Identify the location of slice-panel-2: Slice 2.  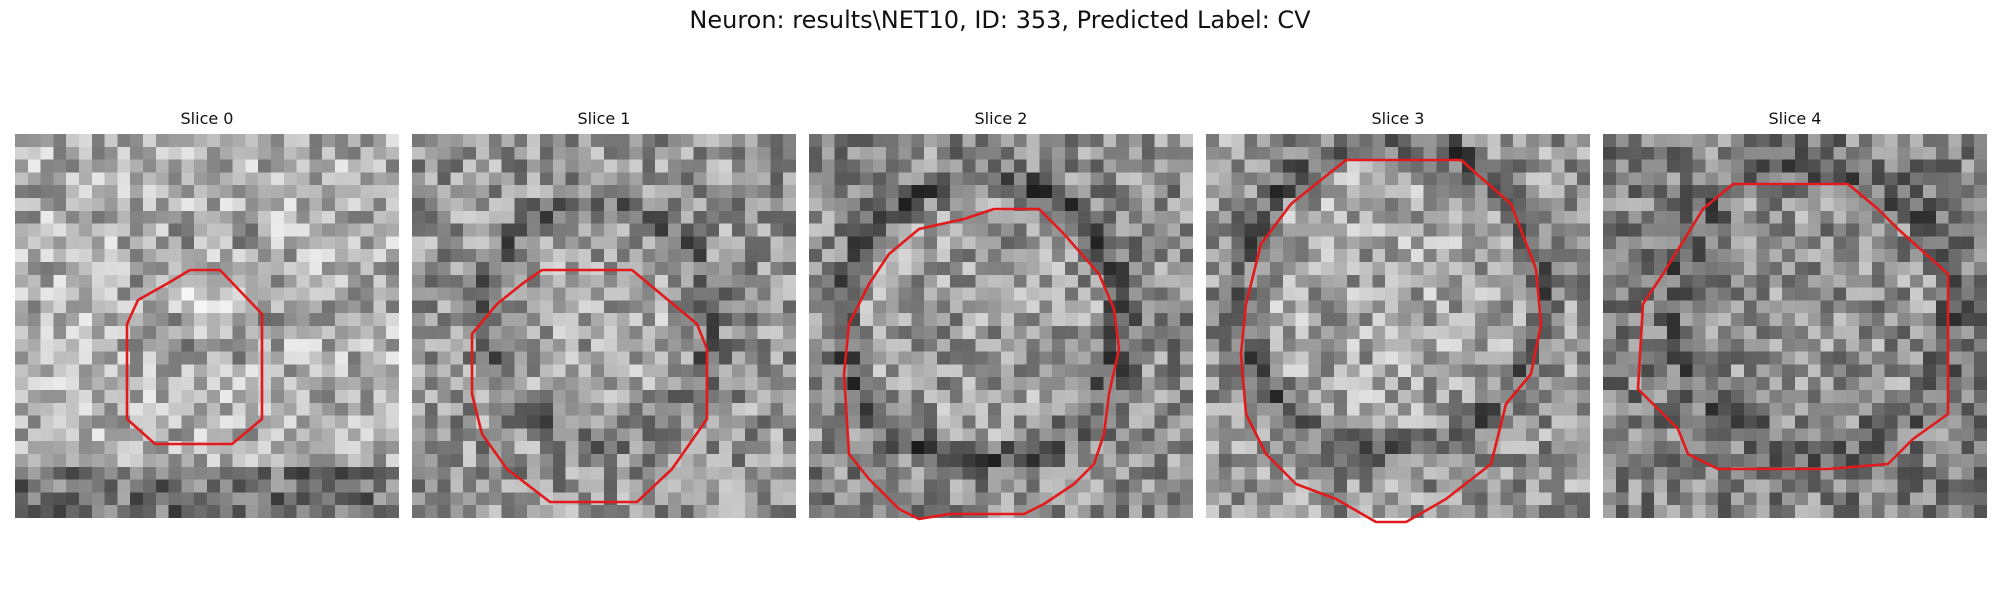
(1001, 314).